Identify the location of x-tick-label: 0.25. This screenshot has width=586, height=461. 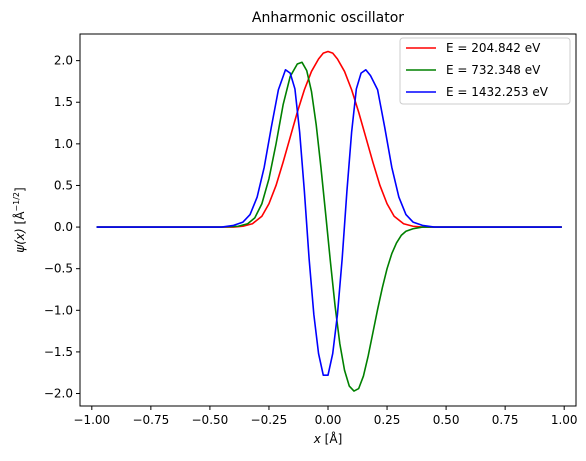
(387, 420).